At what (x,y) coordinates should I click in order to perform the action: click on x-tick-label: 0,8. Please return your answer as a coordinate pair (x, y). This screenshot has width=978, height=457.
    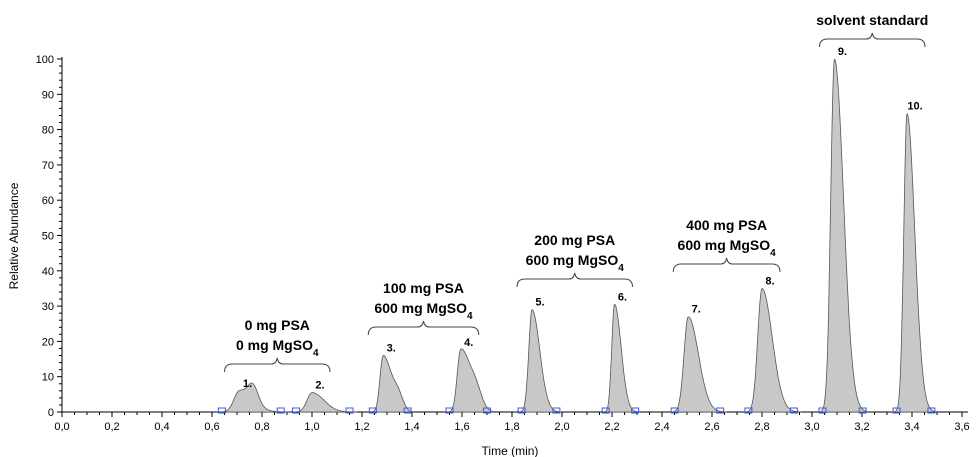
    Looking at the image, I should click on (261, 427).